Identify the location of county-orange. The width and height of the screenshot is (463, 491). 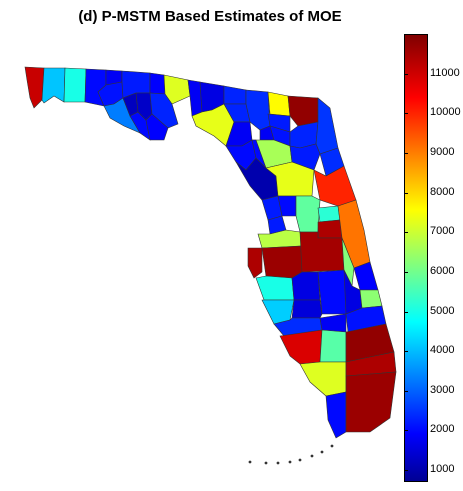
(330, 229).